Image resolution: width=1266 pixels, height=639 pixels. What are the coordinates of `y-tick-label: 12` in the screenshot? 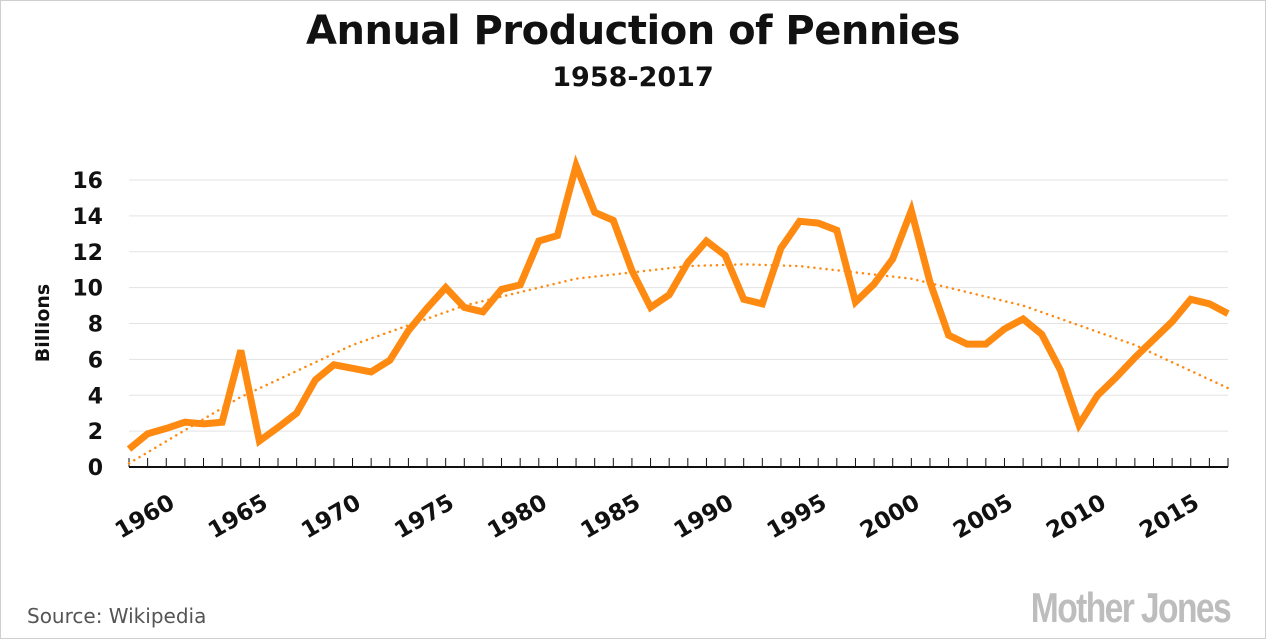 It's located at (87, 253).